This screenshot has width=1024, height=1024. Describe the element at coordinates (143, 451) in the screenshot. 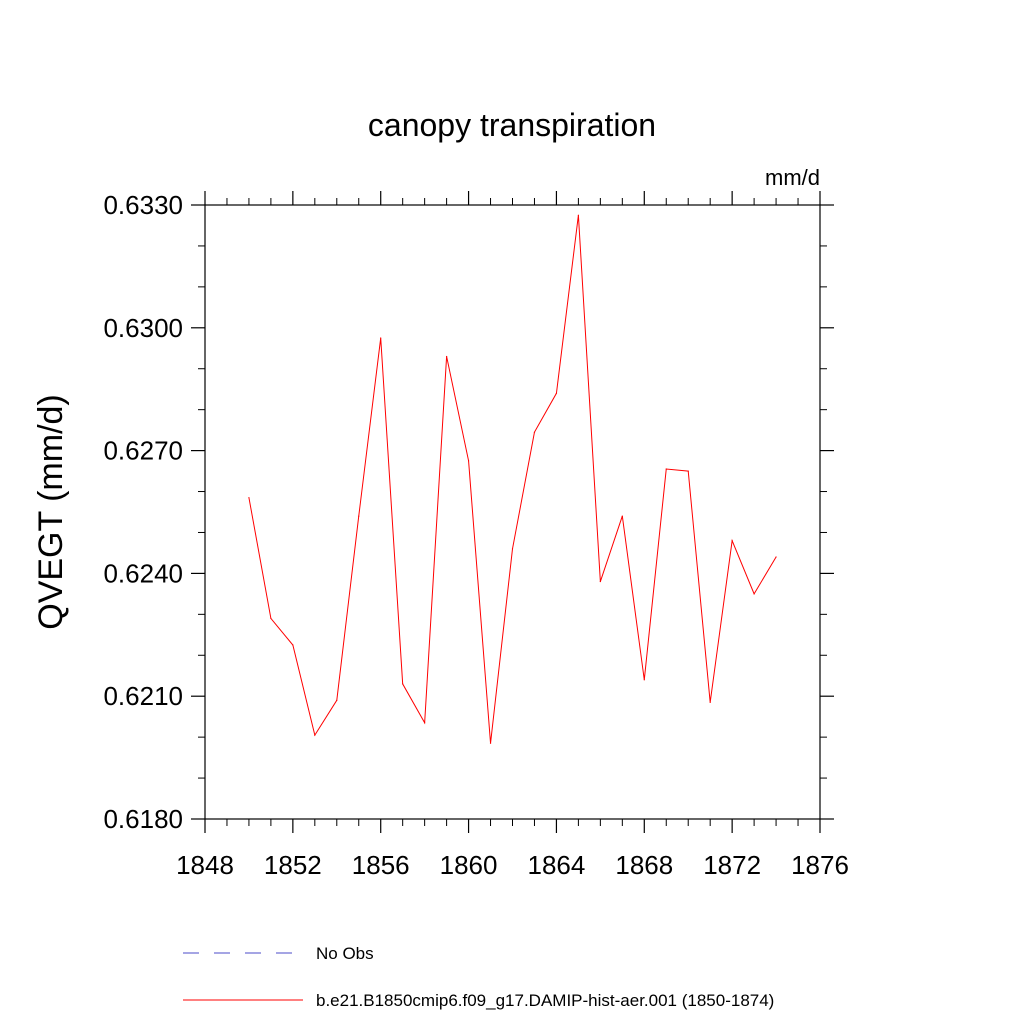

I see `y-tick-label: 0.6270` at that location.